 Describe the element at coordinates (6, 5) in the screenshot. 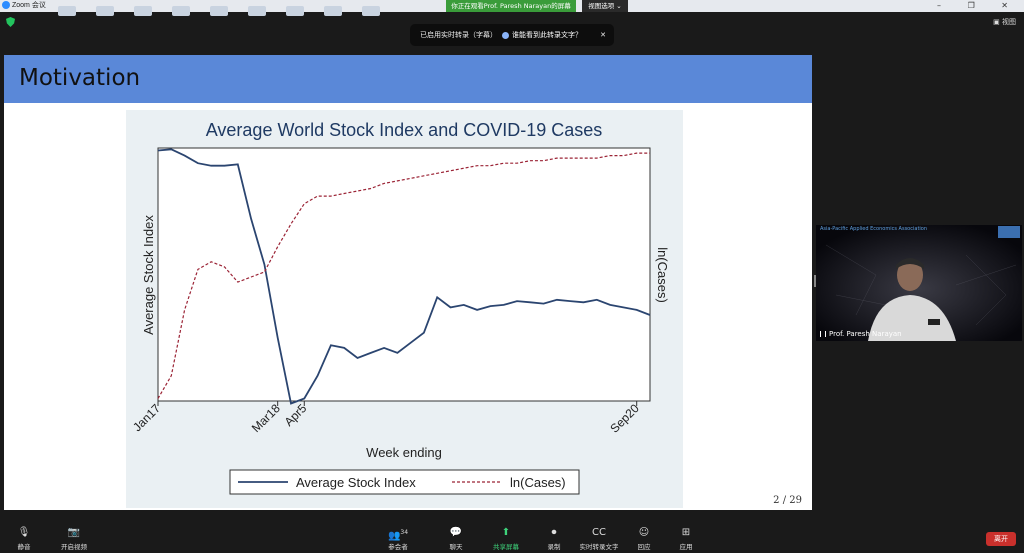

I see `zoom-logo-icon` at that location.